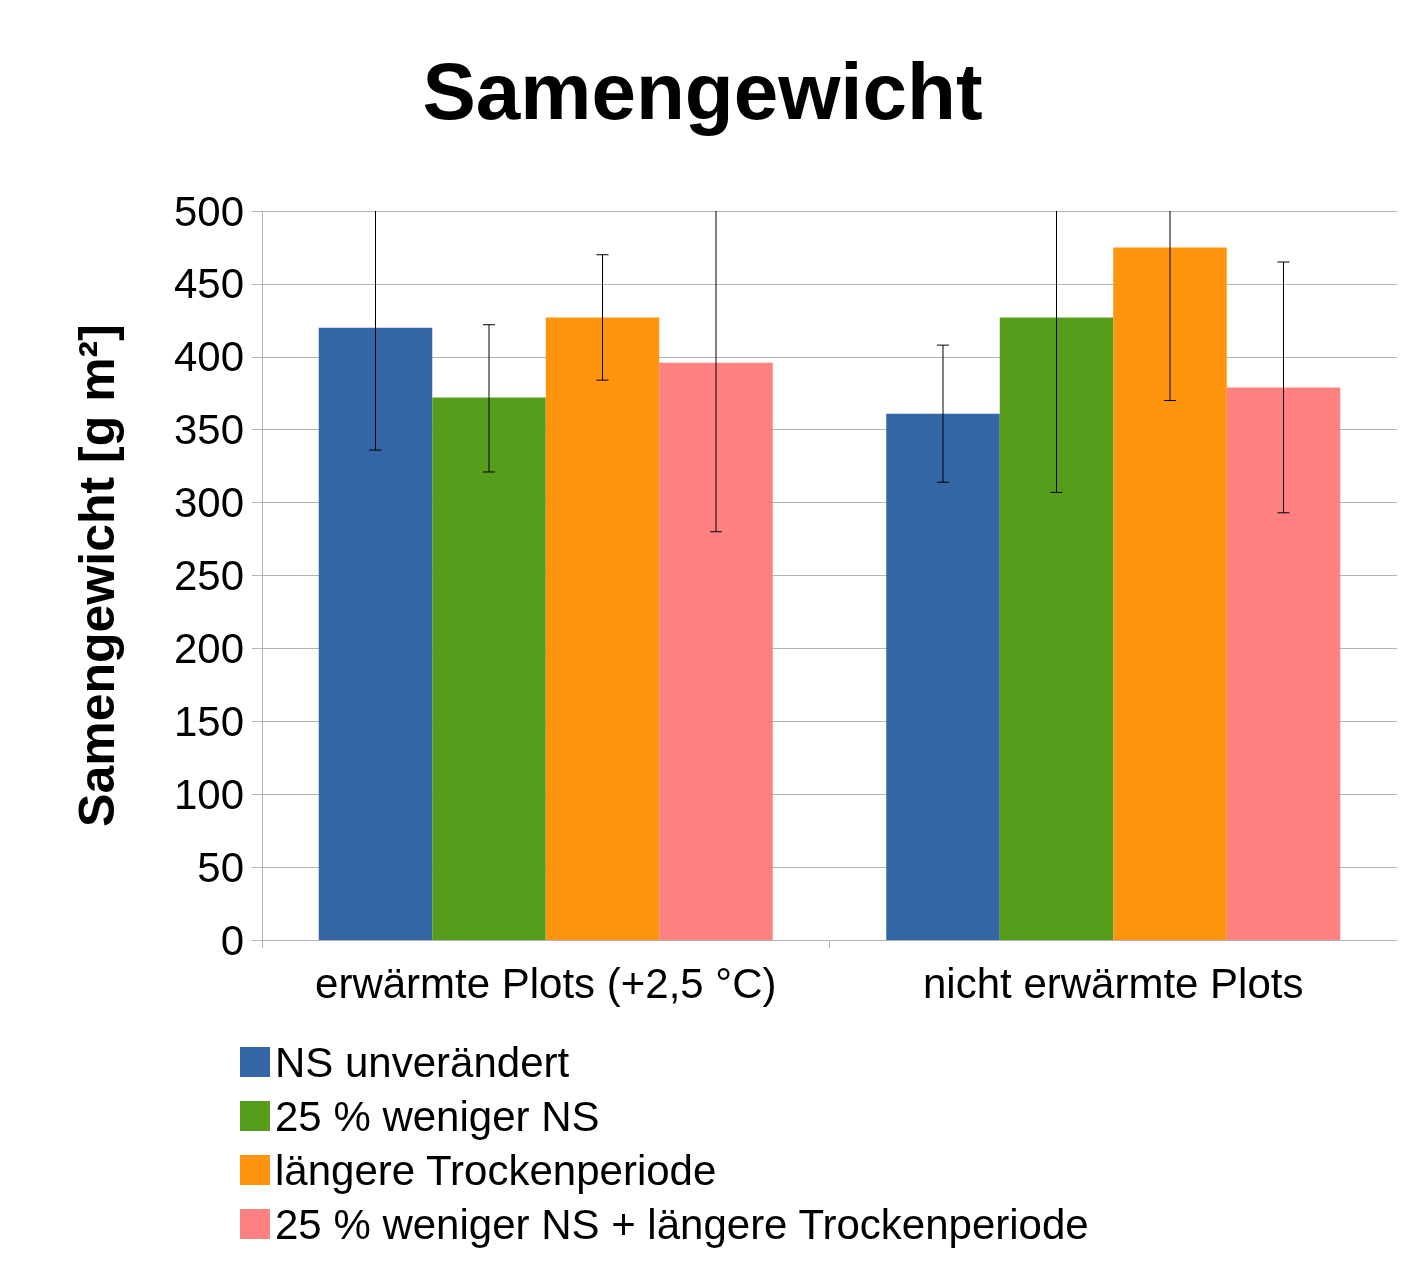  Describe the element at coordinates (437, 1116) in the screenshot. I see `legend-label: 25 % weniger NS` at that location.